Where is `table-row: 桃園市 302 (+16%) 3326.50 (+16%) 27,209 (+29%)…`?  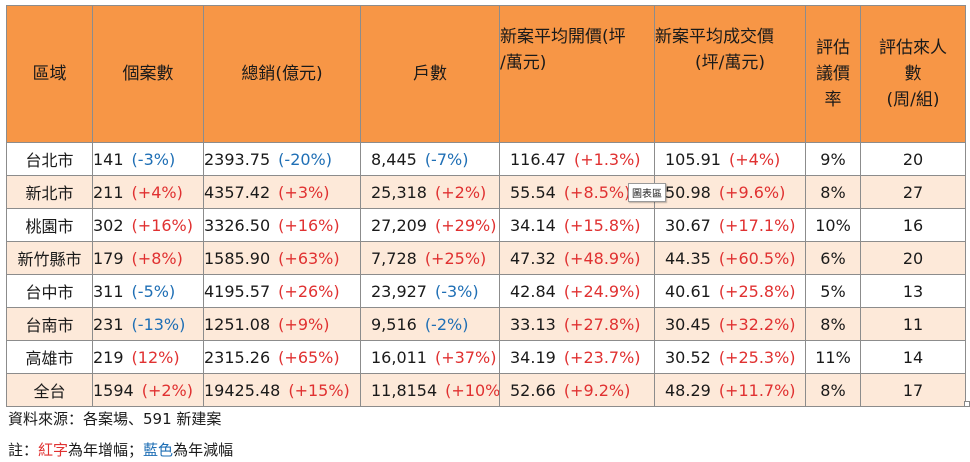 table-row: 桃園市 302 (+16%) 3326.50 (+16%) 27,209 (+29%)… is located at coordinates (486, 225).